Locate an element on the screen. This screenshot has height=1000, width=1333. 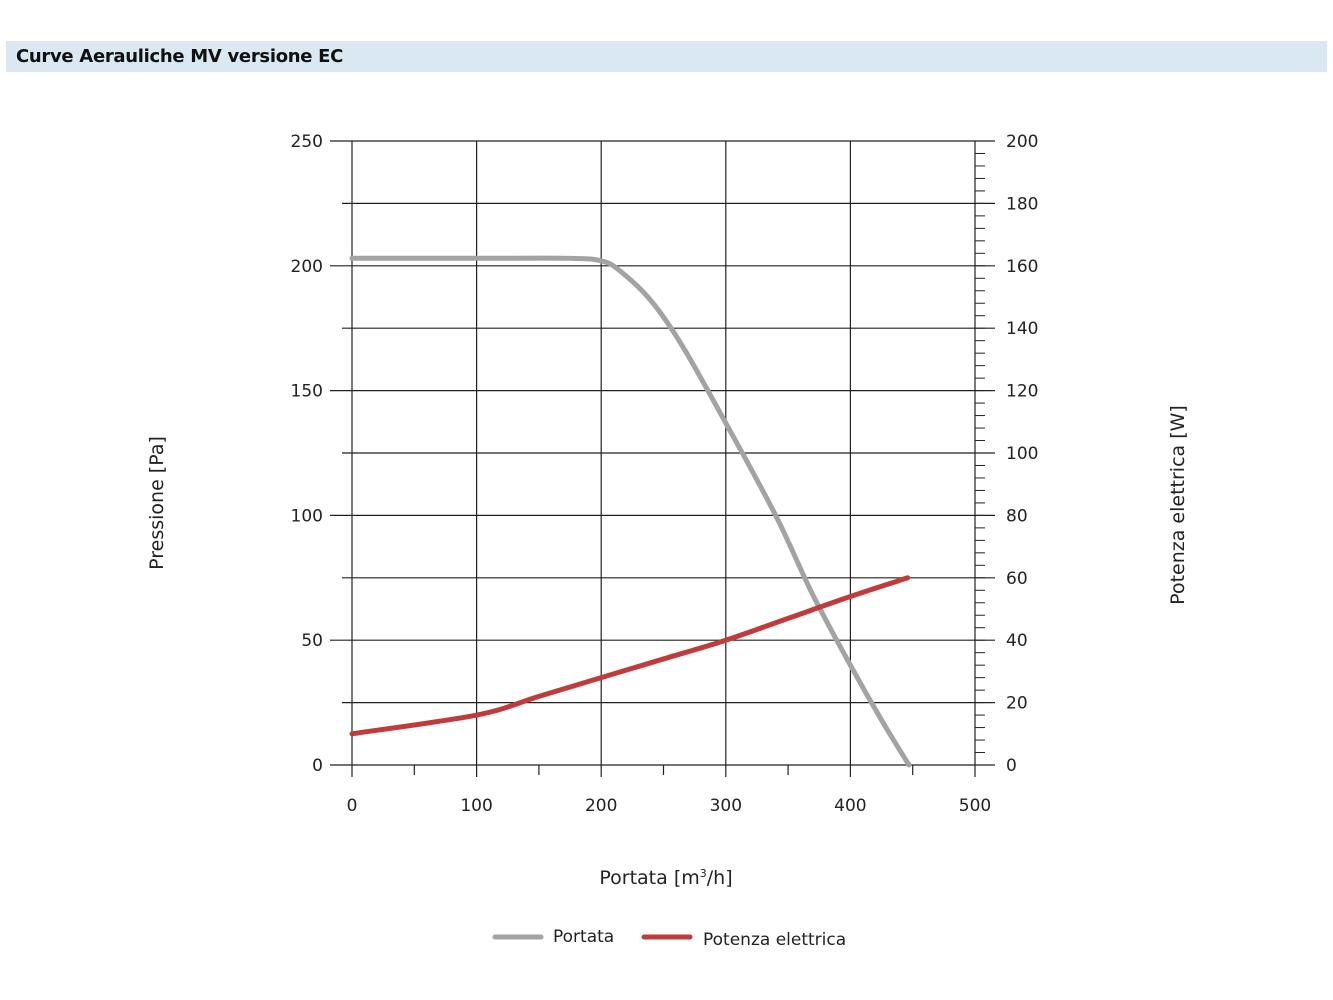
x-tick-label: 200 is located at coordinates (601, 806).